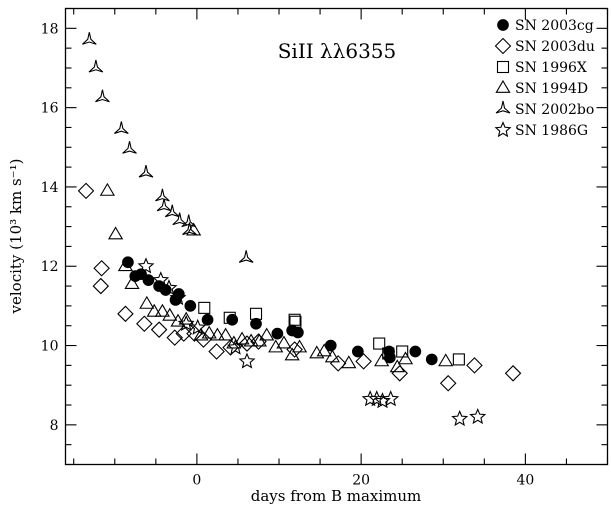 The width and height of the screenshot is (611, 515). What do you see at coordinates (551, 89) in the screenshot?
I see `legend-label: SN 1994D` at bounding box center [551, 89].